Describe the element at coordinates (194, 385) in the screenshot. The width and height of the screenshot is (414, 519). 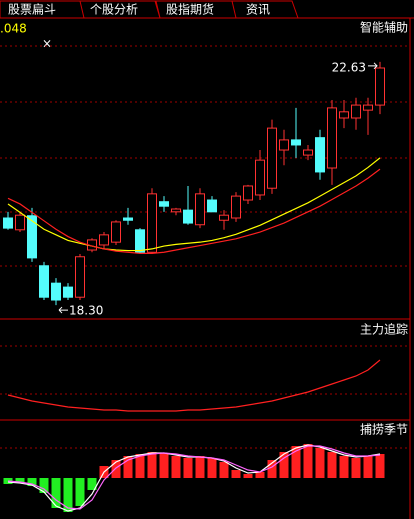
I see `trend-line` at that location.